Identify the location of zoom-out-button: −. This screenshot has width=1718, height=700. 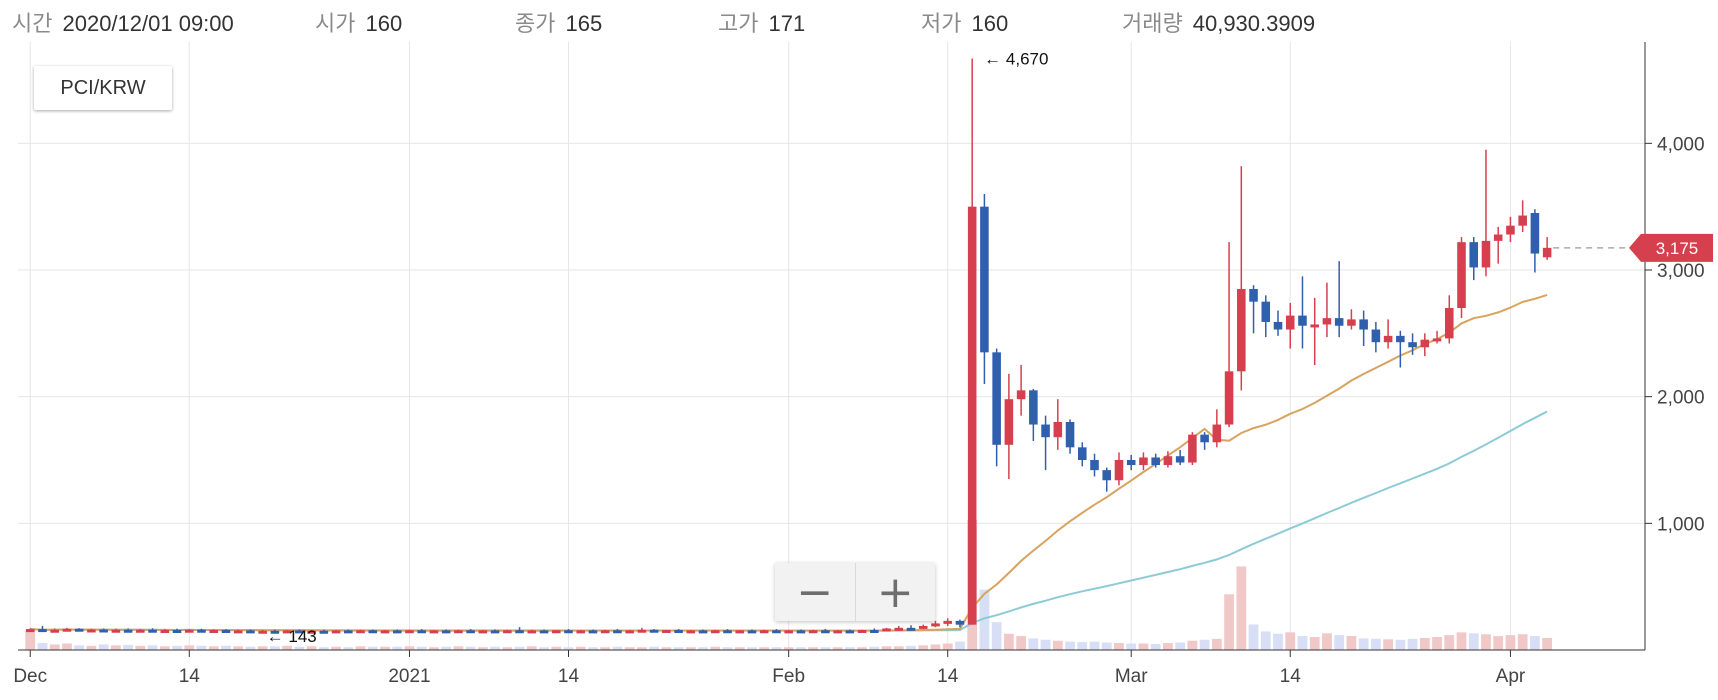
(815, 592).